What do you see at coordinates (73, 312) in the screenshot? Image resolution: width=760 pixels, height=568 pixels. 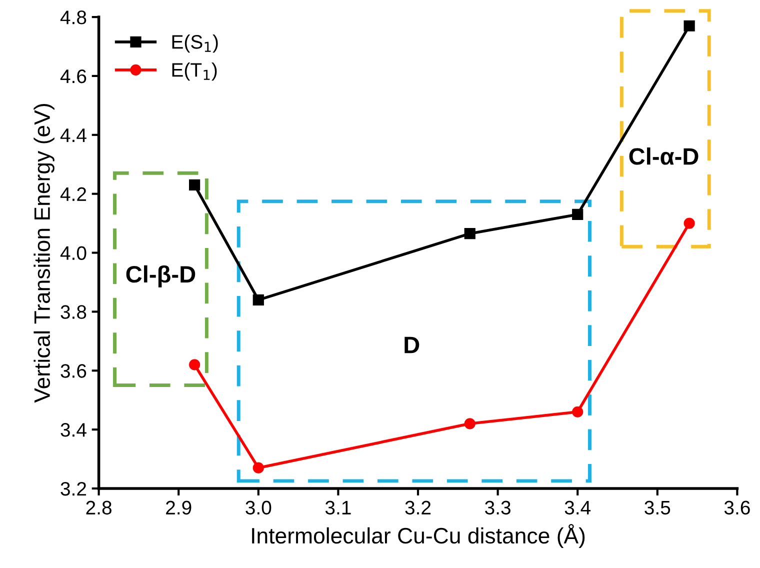 I see `y-tick-label: 3.8` at bounding box center [73, 312].